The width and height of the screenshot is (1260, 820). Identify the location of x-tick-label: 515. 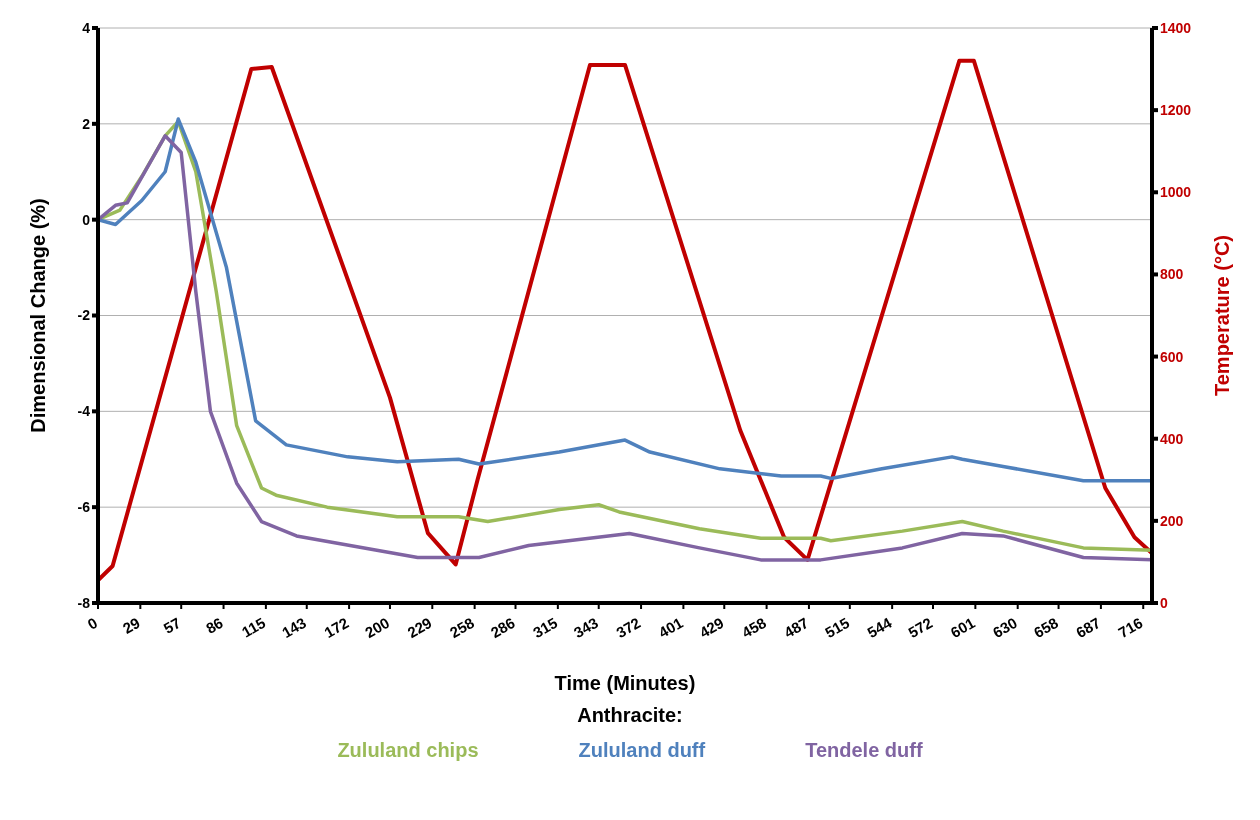
(837, 627).